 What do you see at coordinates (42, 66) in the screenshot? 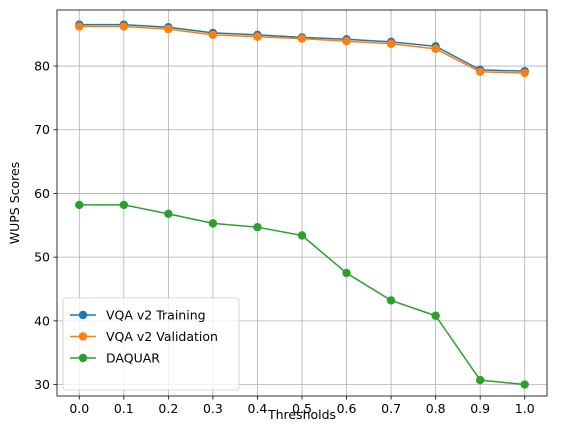
I see `y-tick-label: 80` at bounding box center [42, 66].